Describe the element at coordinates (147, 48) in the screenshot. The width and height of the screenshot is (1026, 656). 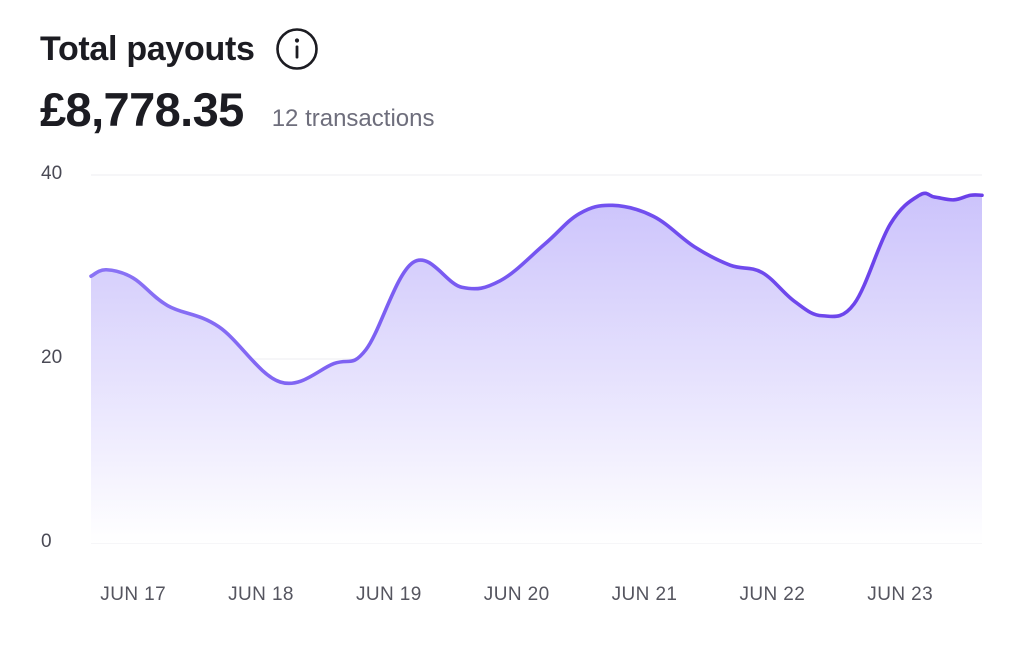
I see `chart-title: Total payouts` at that location.